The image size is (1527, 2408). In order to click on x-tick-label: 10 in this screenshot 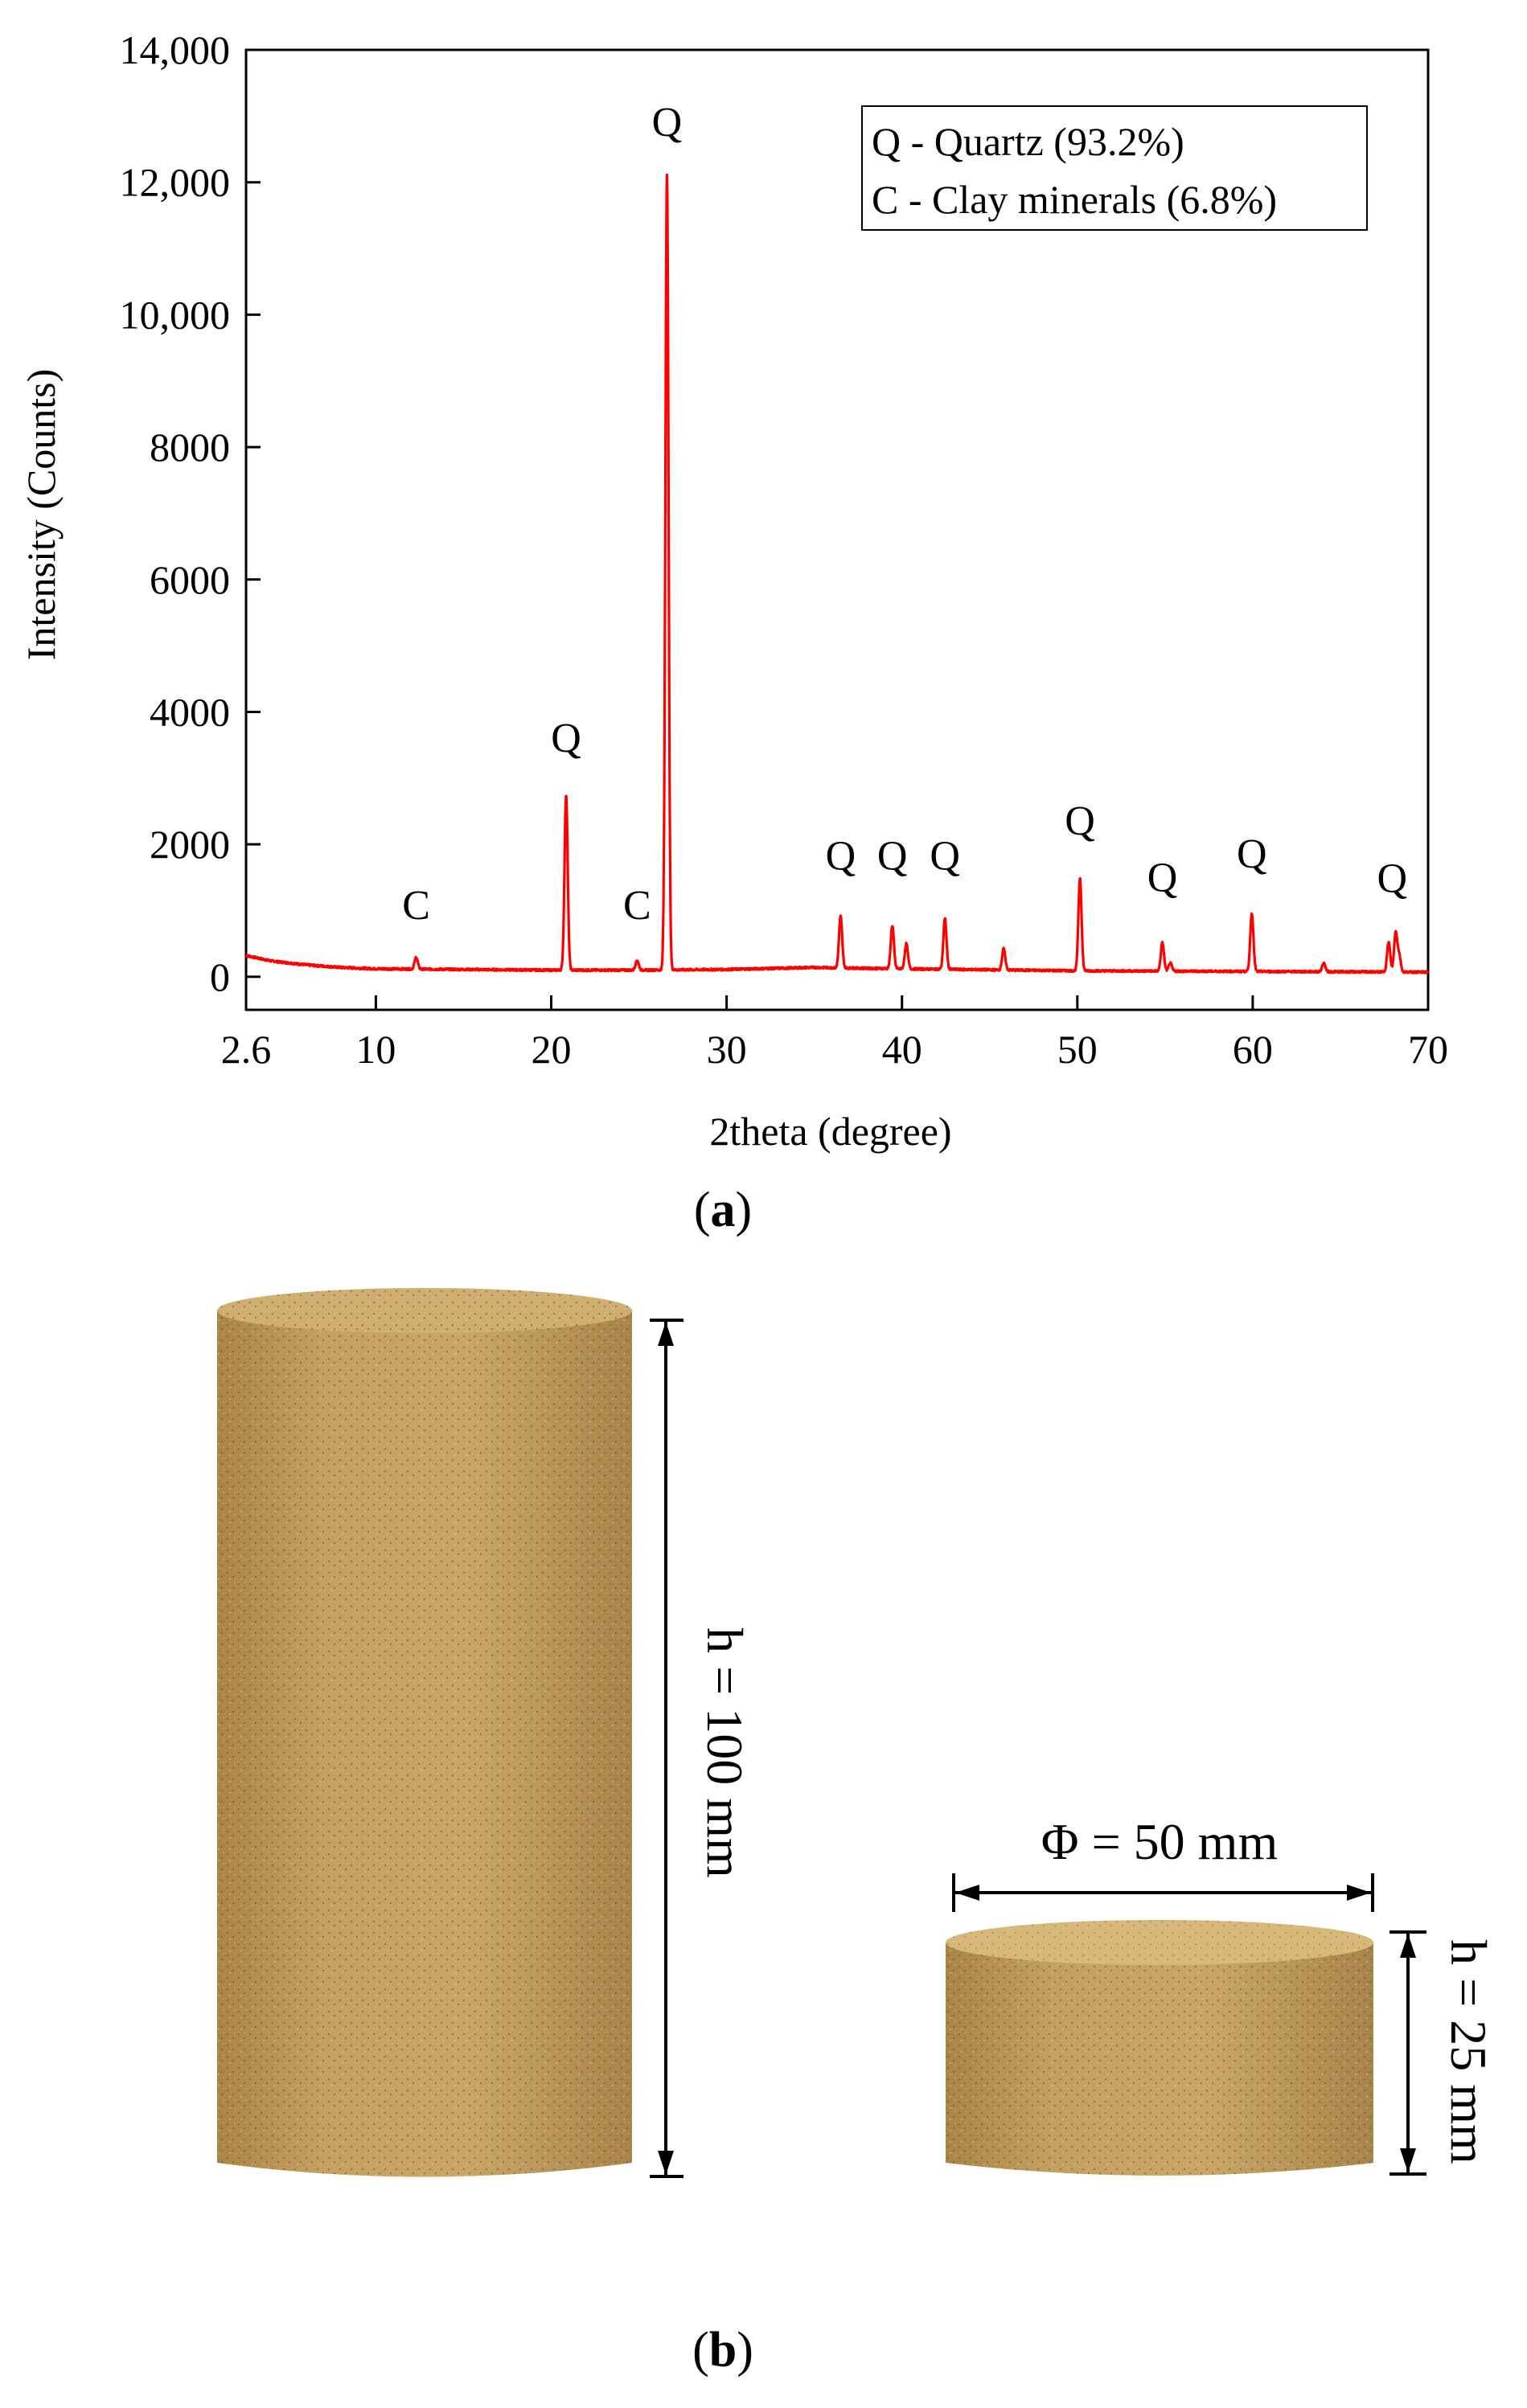, I will do `click(375, 1049)`.